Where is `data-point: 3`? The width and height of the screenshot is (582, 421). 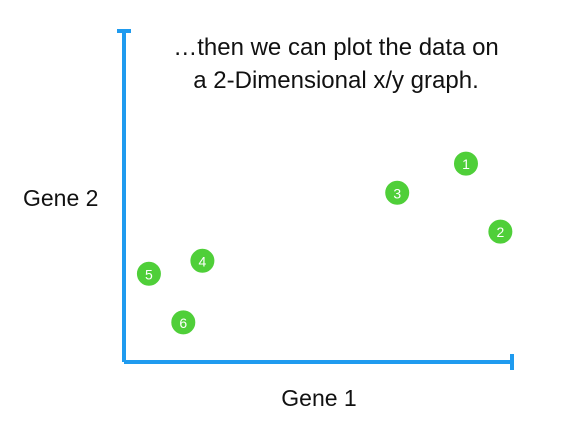
data-point: 3 is located at coordinates (397, 192).